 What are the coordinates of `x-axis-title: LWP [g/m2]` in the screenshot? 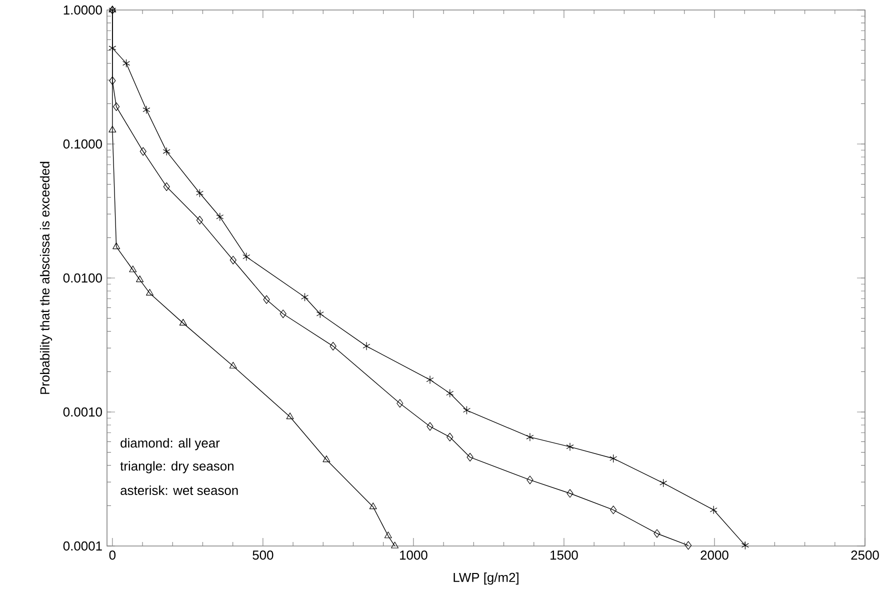 It's located at (486, 578).